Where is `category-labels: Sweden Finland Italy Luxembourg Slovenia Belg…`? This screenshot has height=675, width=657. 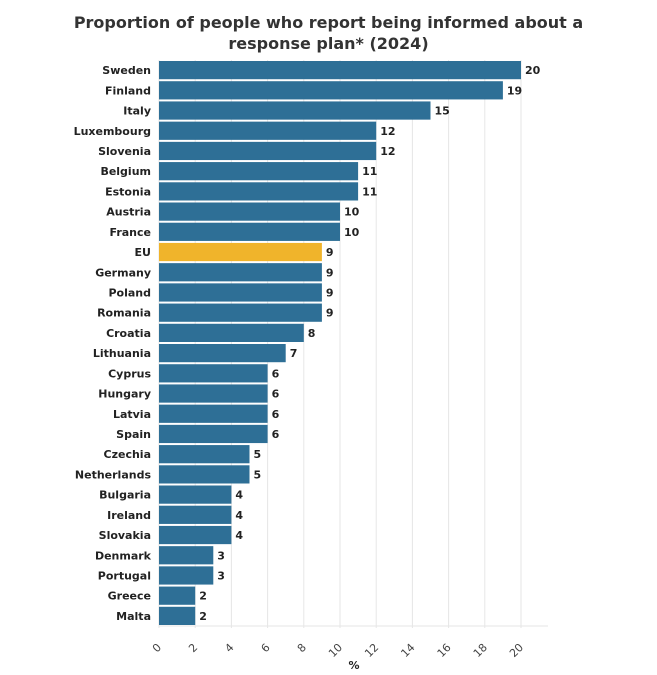
category-labels: Sweden Finland Italy Luxembourg Slovenia Belg… is located at coordinates (113, 343).